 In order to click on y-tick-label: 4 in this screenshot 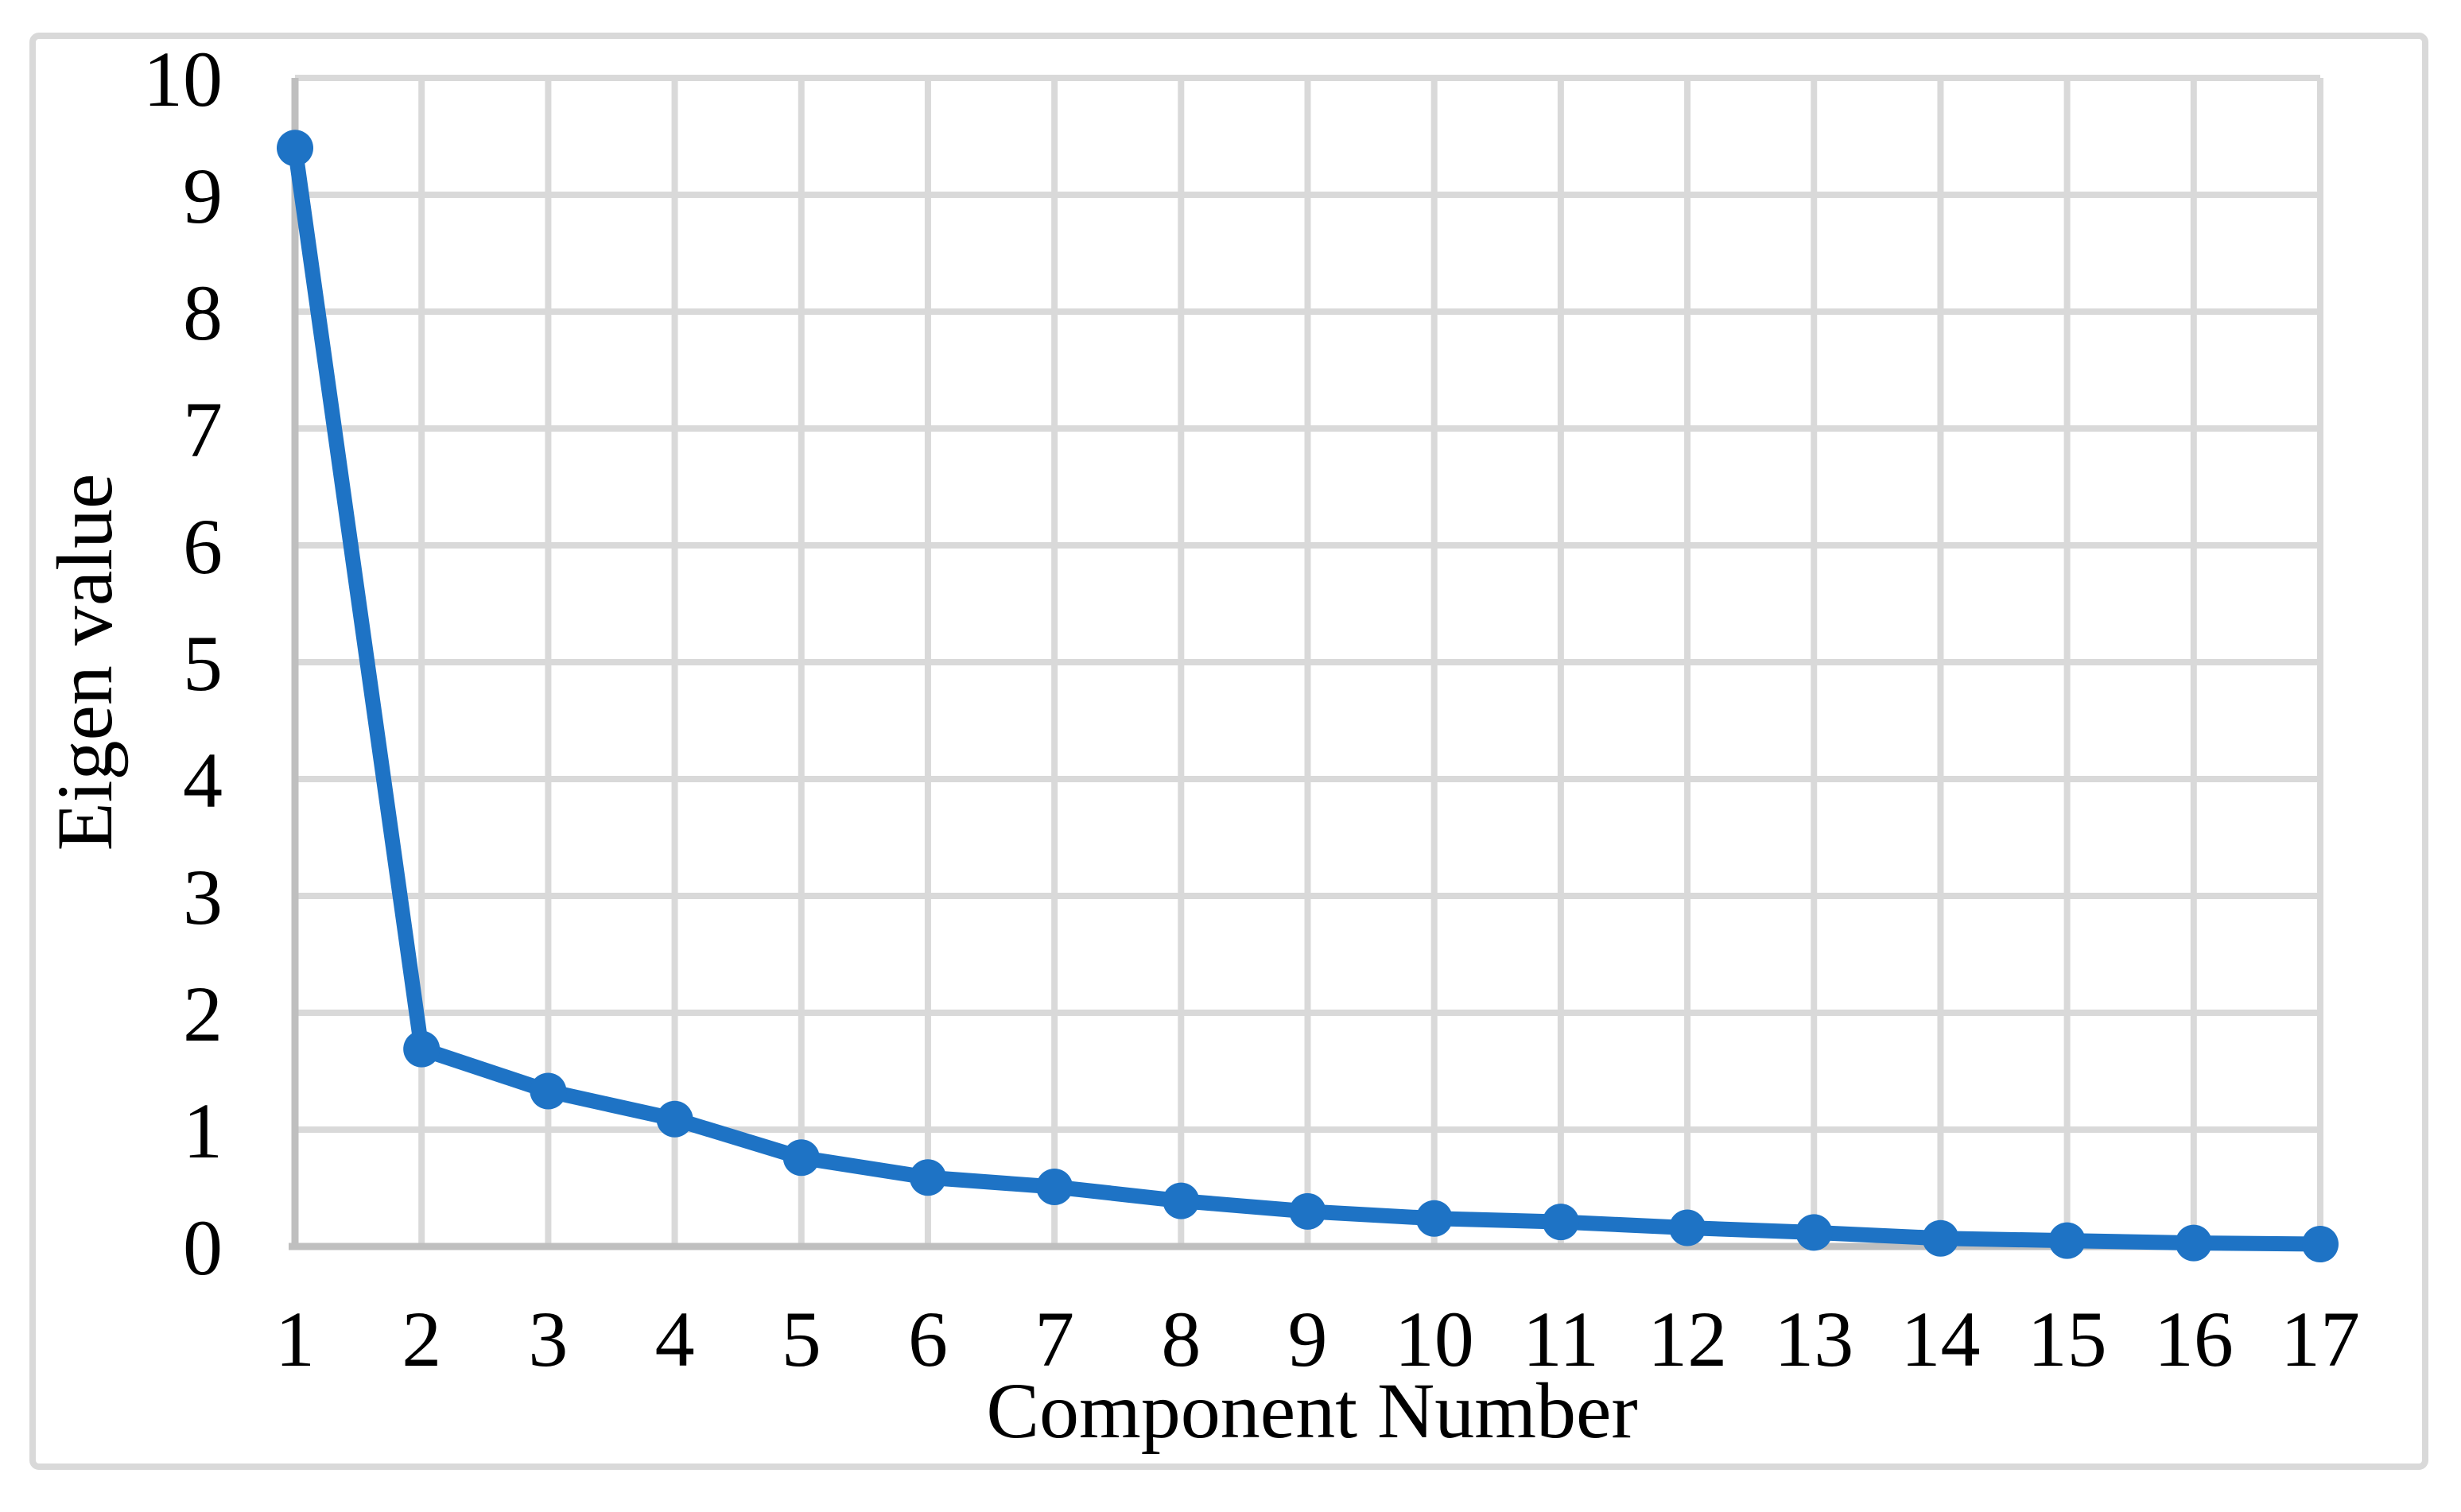, I will do `click(203, 780)`.